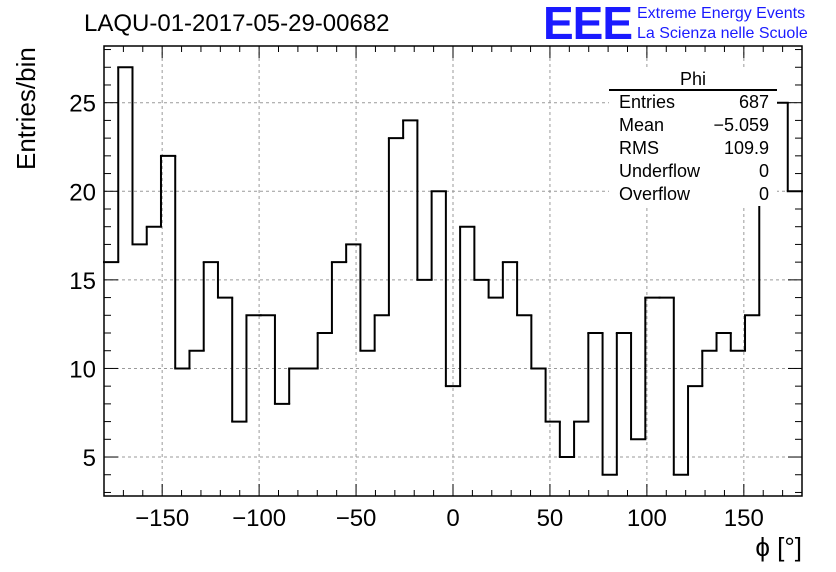 This screenshot has width=836, height=572. I want to click on y-tick-label: 10, so click(82, 369).